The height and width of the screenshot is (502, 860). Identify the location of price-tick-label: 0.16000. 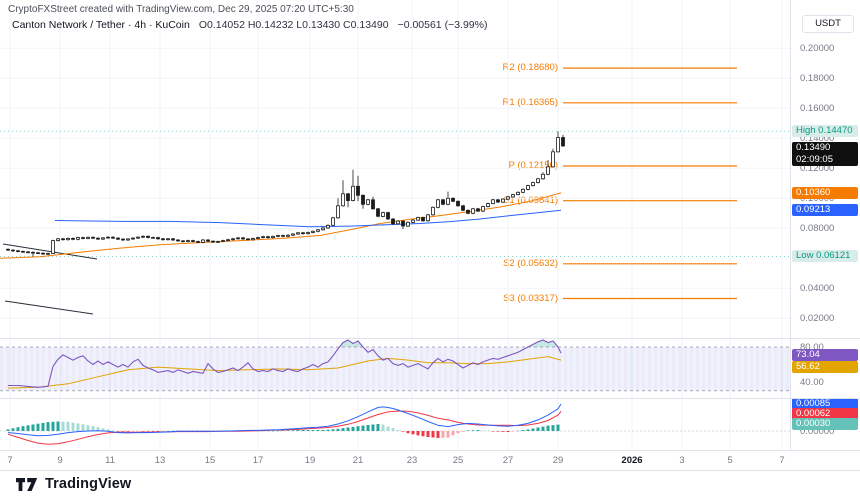
(817, 109).